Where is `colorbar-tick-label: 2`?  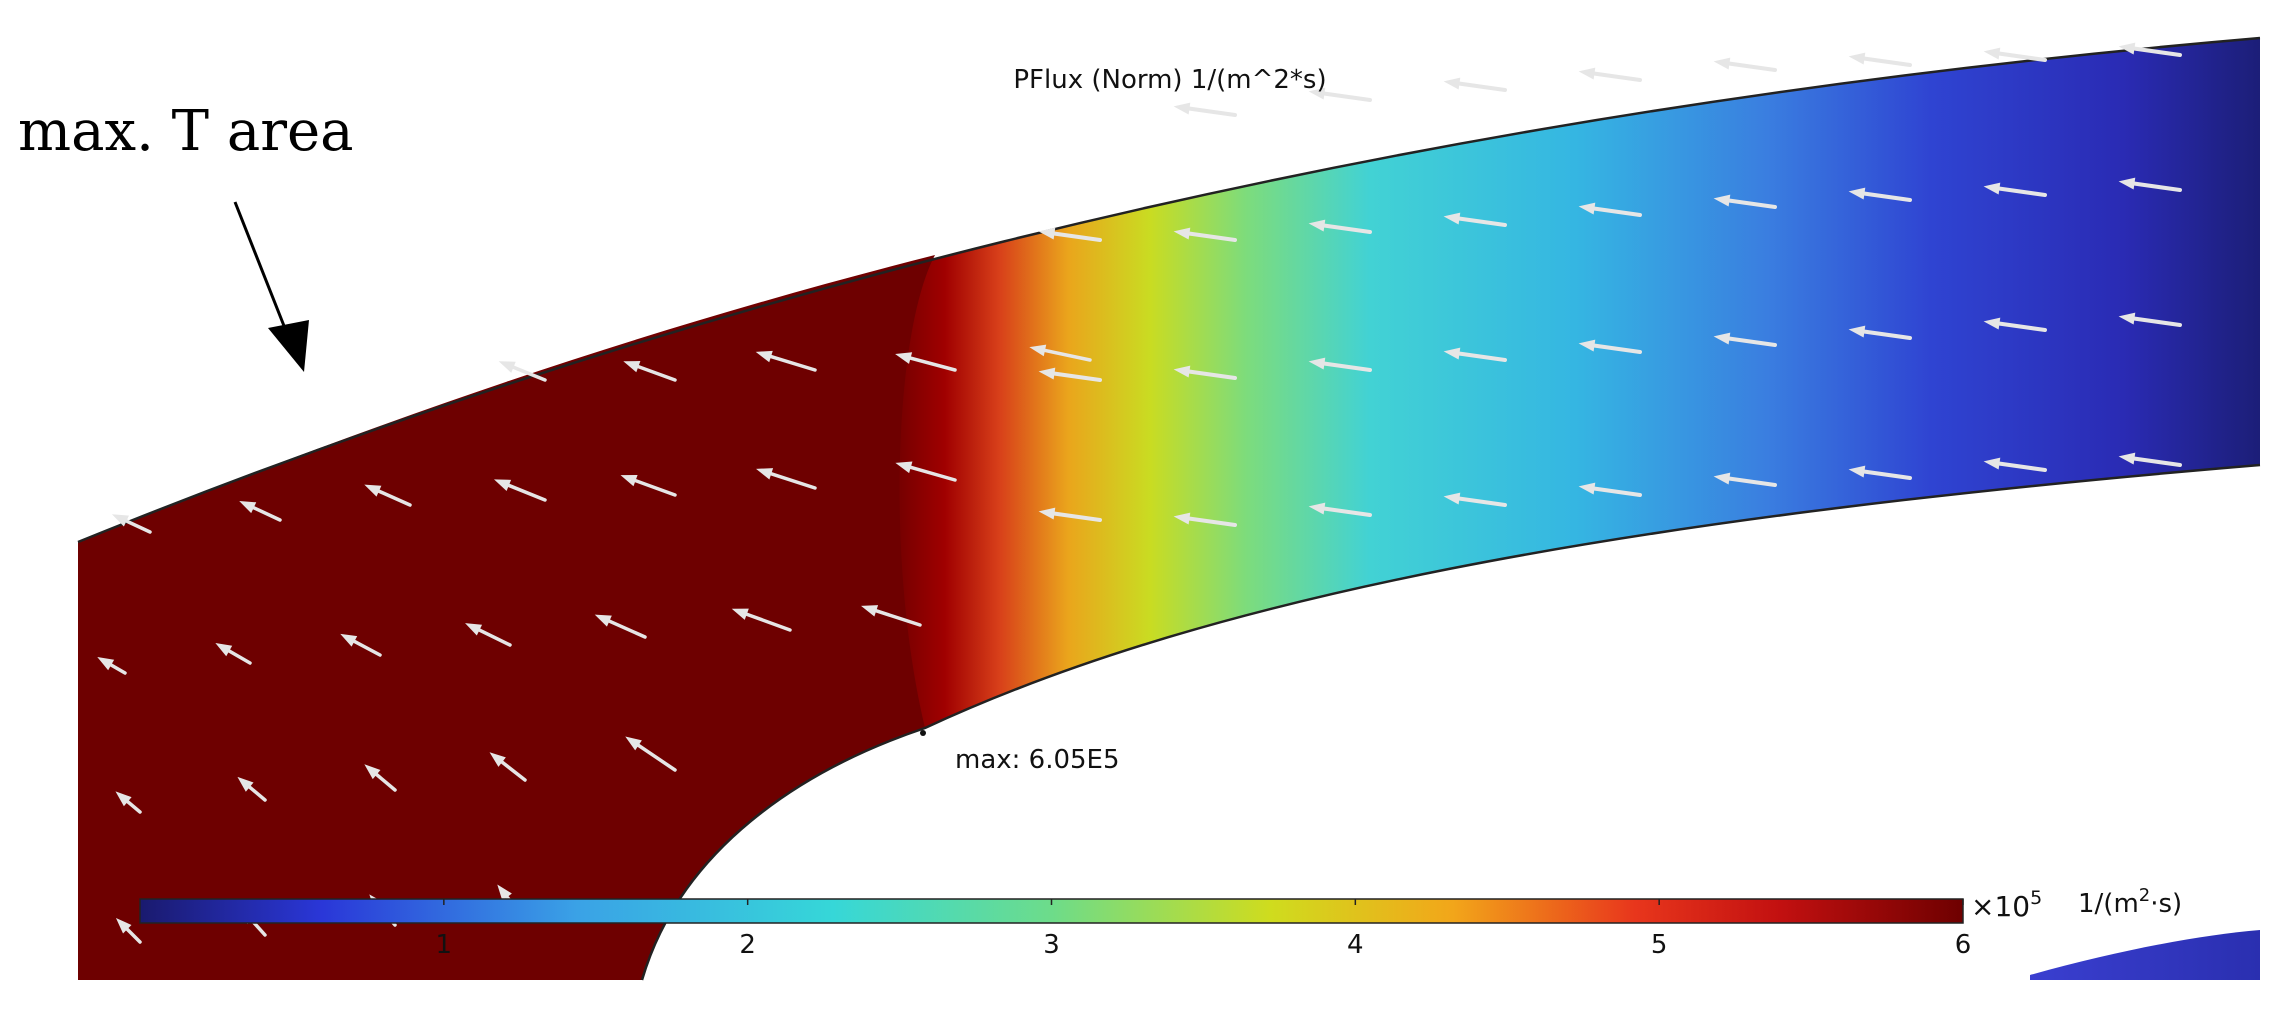 colorbar-tick-label: 2 is located at coordinates (747, 945).